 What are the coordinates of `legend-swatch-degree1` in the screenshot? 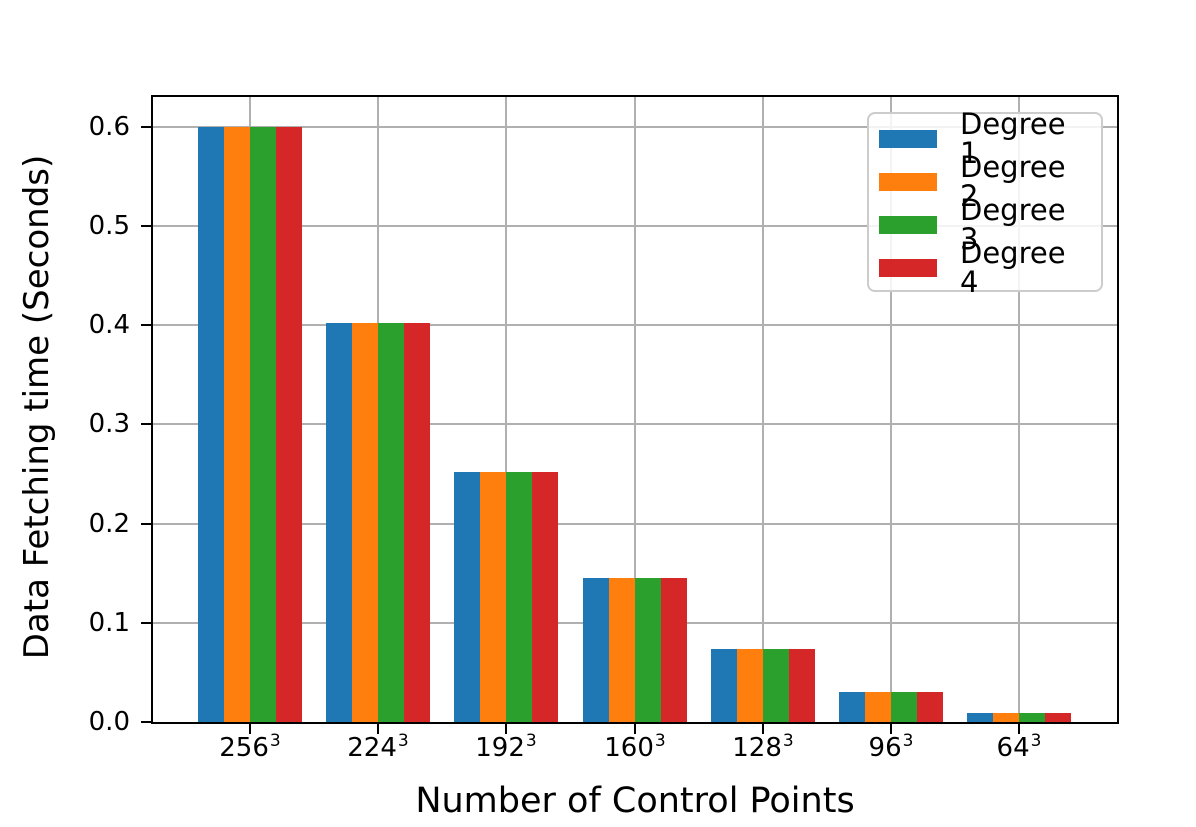 It's located at (908, 138).